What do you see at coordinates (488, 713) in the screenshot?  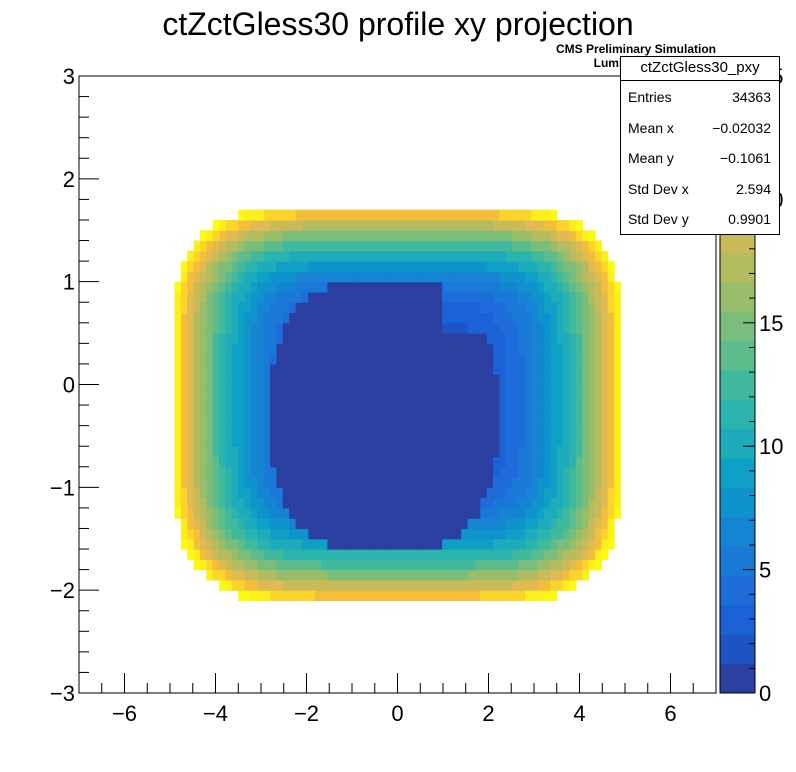 I see `x-tick-label: 2` at bounding box center [488, 713].